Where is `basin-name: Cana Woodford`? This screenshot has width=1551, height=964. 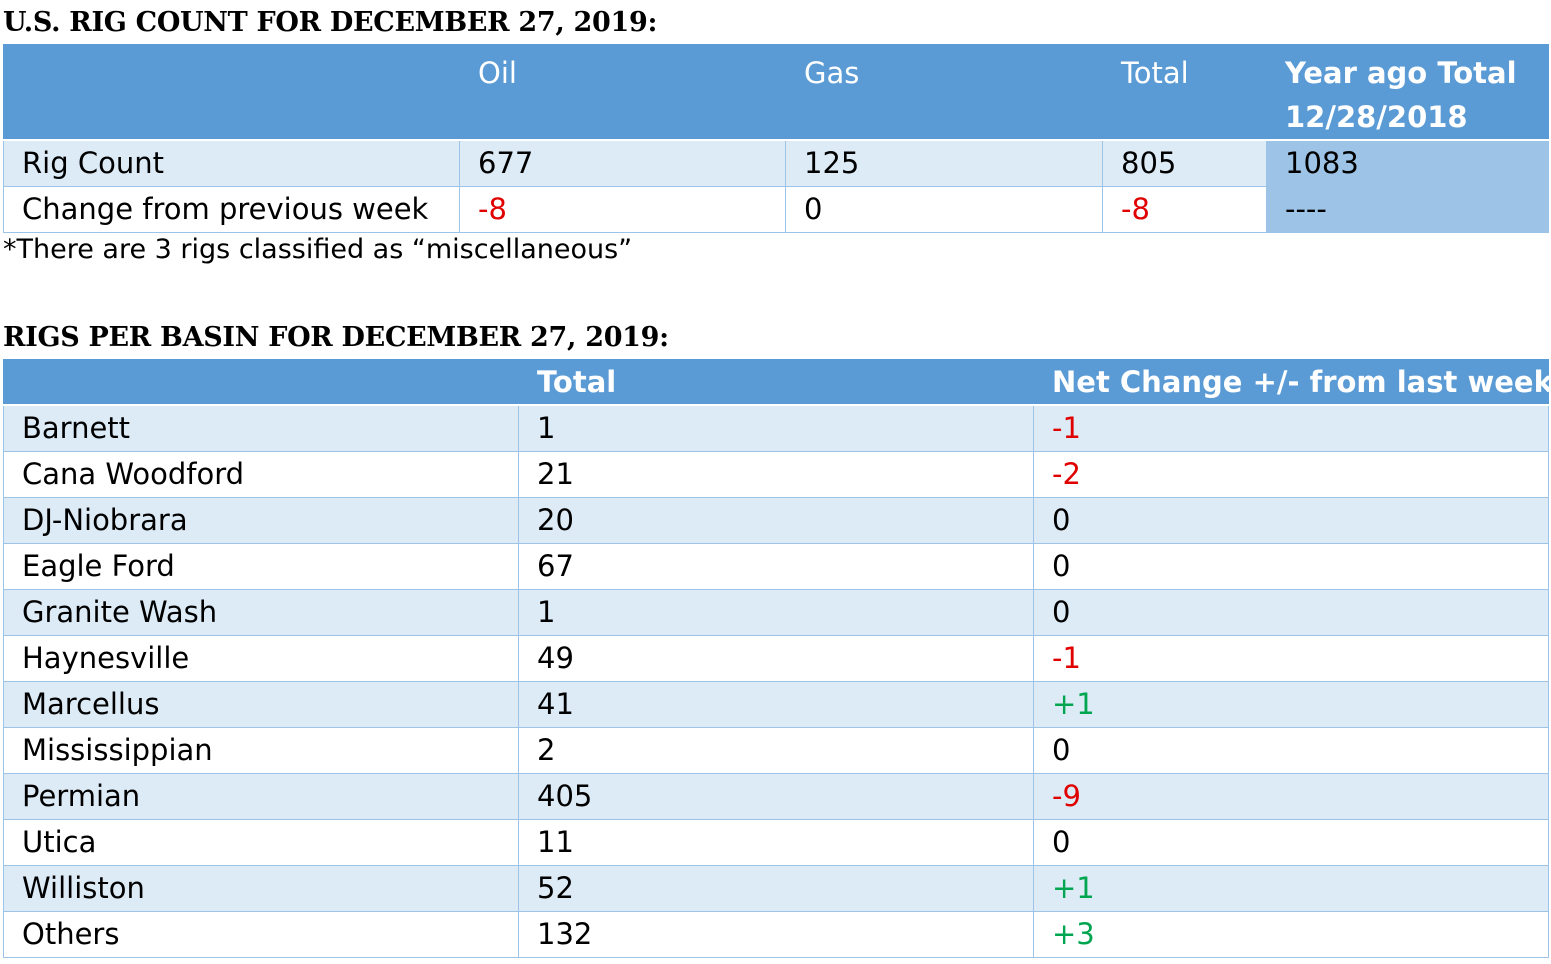 basin-name: Cana Woodford is located at coordinates (261, 474).